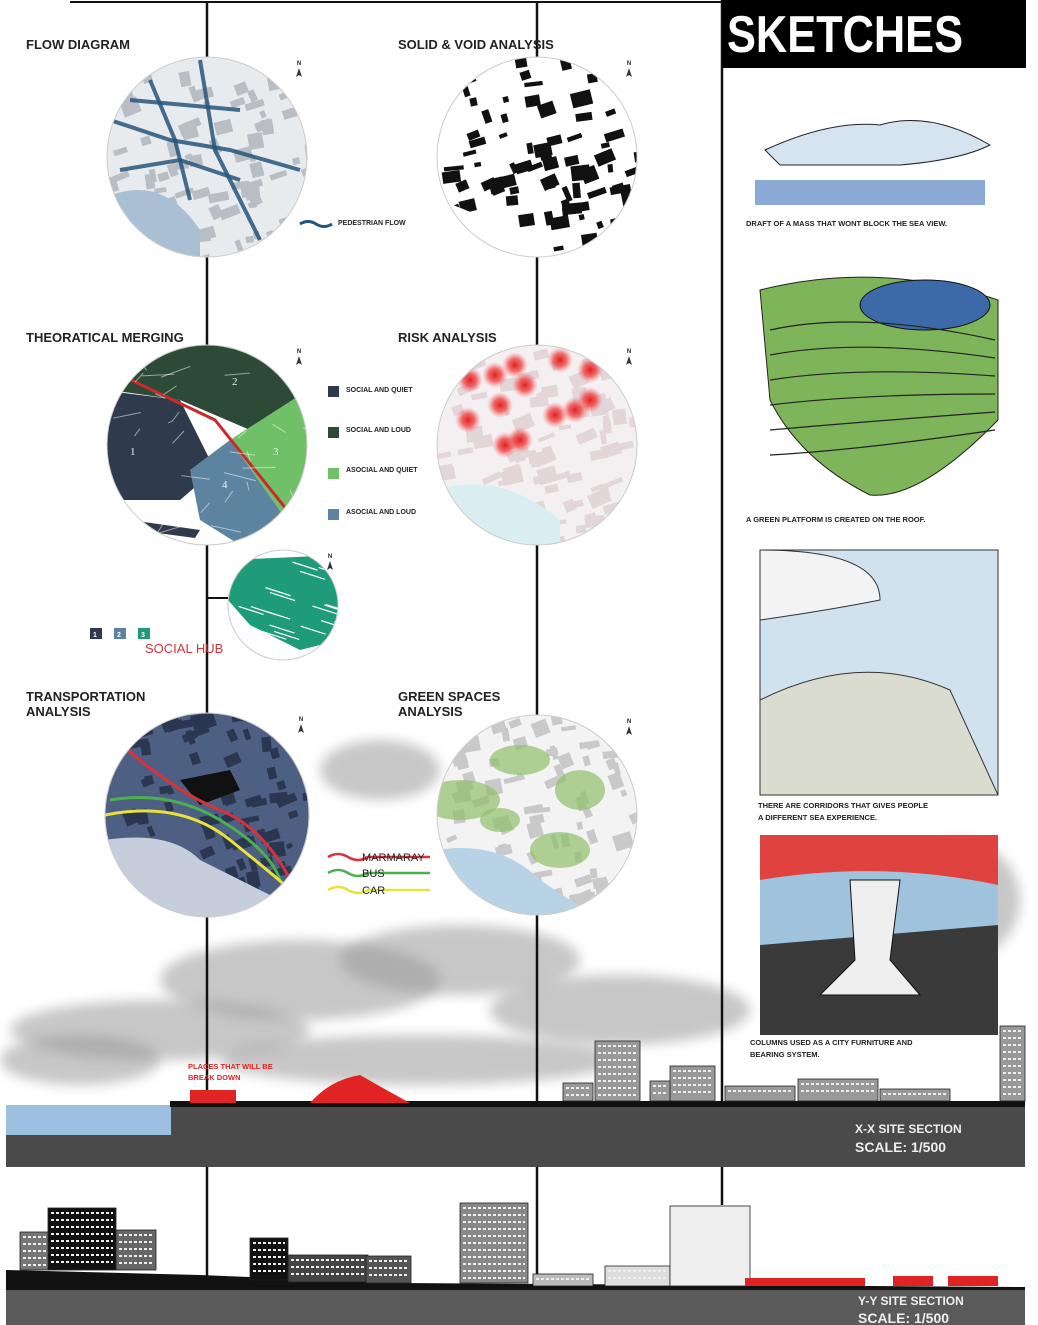  What do you see at coordinates (903, 1317) in the screenshot?
I see `section-scale: SCALE: 1/500` at bounding box center [903, 1317].